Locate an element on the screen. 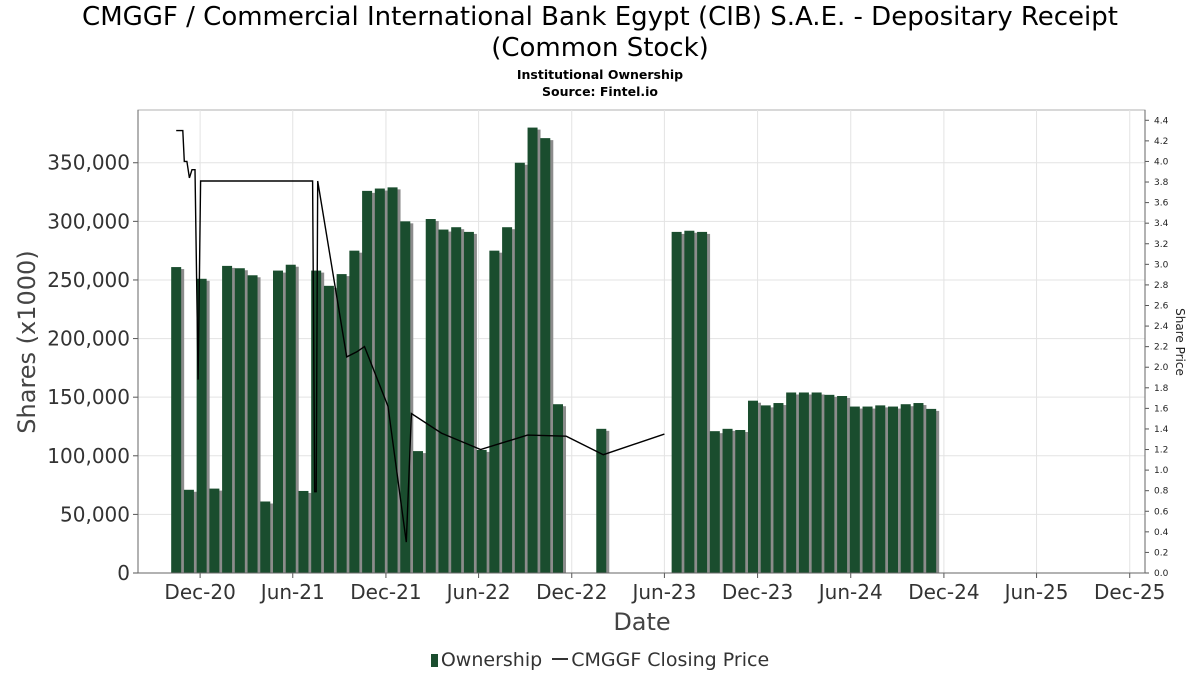 The width and height of the screenshot is (1200, 675). y2-tick-label: 4.2 is located at coordinates (1161, 142).